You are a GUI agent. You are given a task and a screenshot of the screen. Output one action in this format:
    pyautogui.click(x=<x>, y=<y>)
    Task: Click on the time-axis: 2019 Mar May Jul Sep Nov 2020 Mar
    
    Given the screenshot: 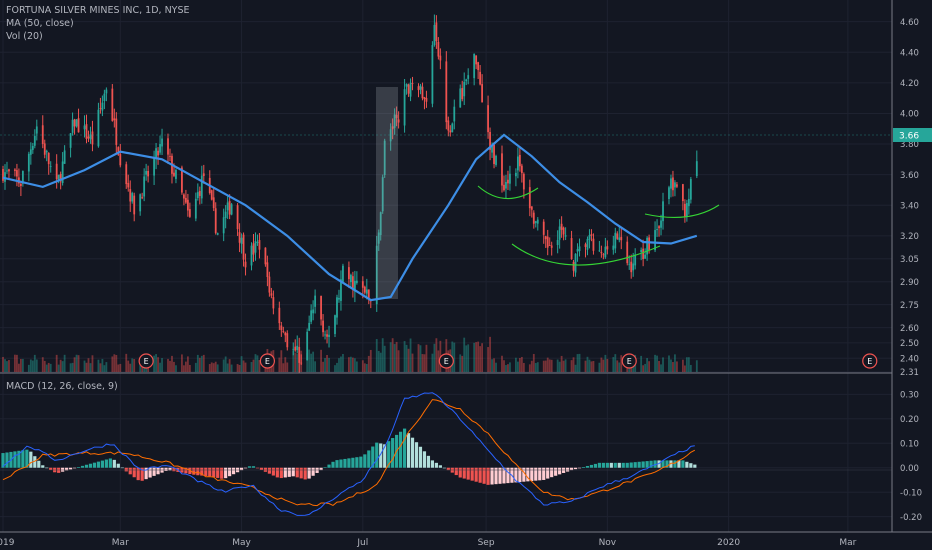 What is the action you would take?
    pyautogui.click(x=428, y=543)
    